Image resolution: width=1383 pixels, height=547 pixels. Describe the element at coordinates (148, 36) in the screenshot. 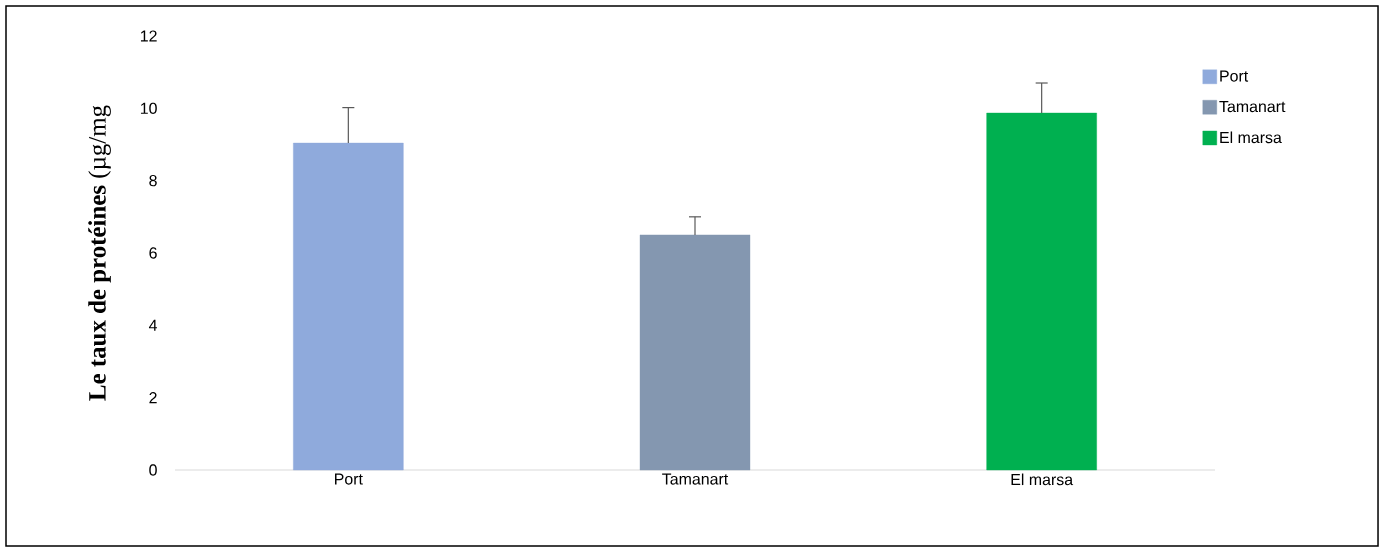

I see `y-tick-label: 12` at that location.